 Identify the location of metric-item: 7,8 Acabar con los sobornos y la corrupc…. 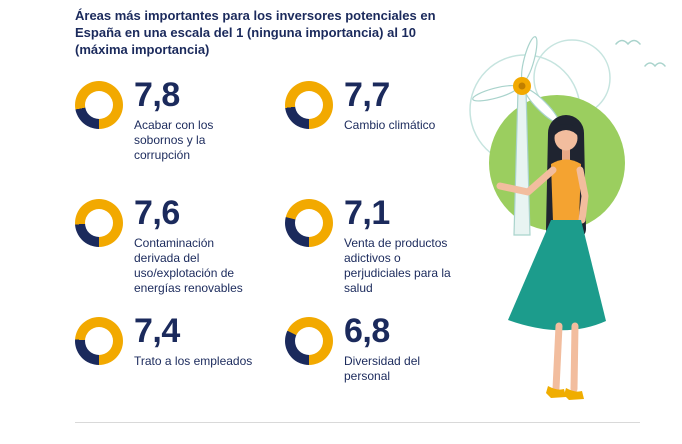
(180, 136).